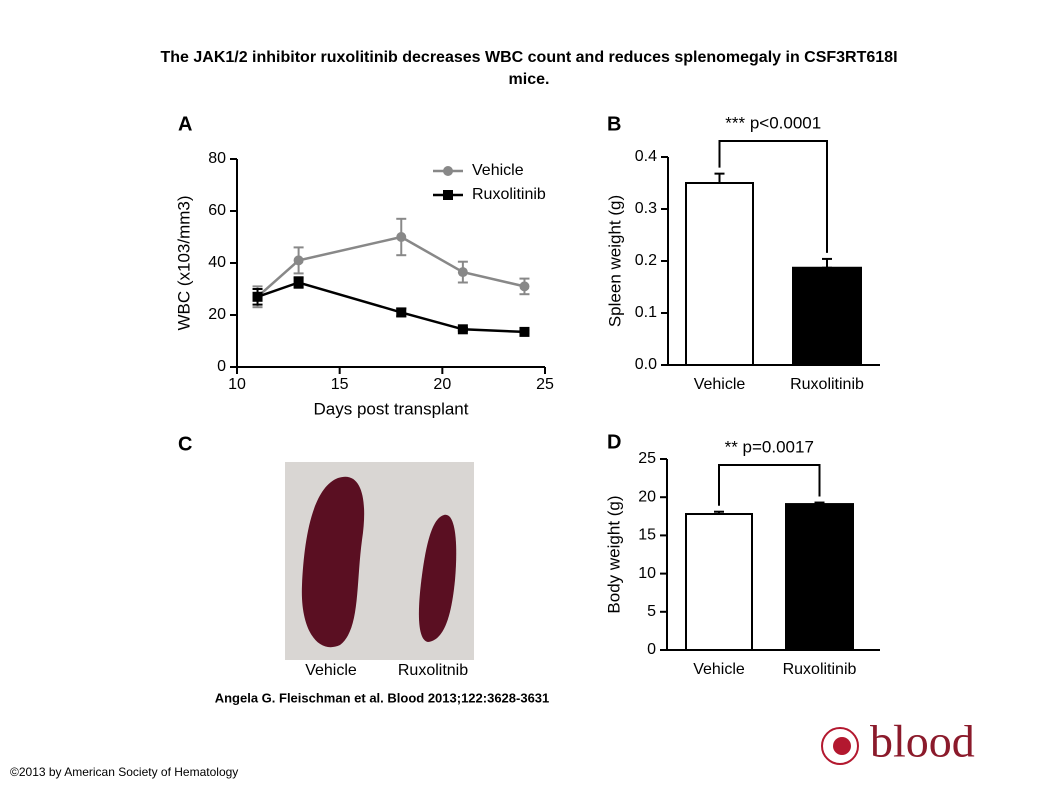 The width and height of the screenshot is (1058, 793). I want to click on x-tick-label: 20, so click(442, 384).